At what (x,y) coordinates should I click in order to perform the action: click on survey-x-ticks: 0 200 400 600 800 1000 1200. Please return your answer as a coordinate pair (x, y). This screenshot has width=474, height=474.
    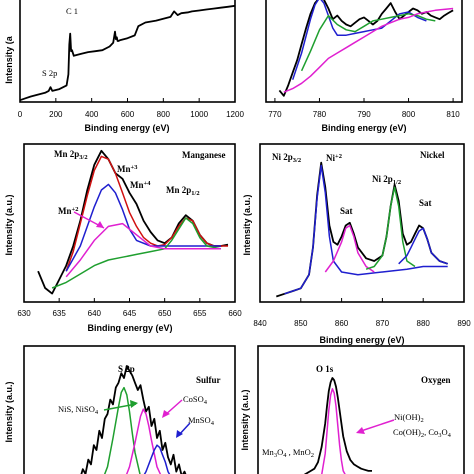
    Looking at the image, I should click on (131, 108).